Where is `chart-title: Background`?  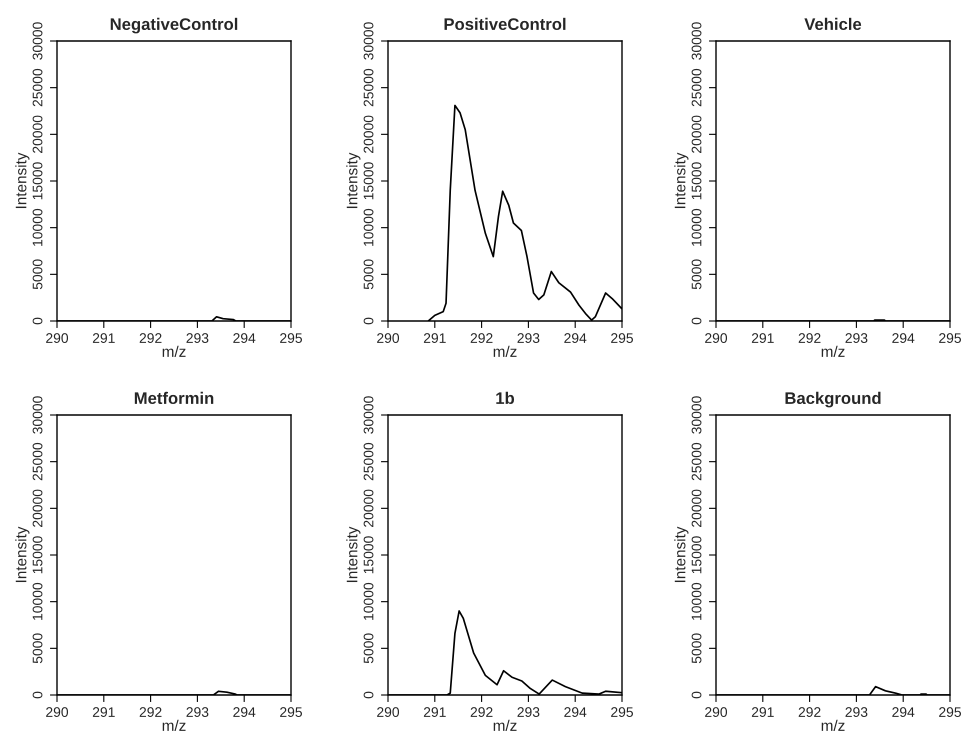 chart-title: Background is located at coordinates (833, 400).